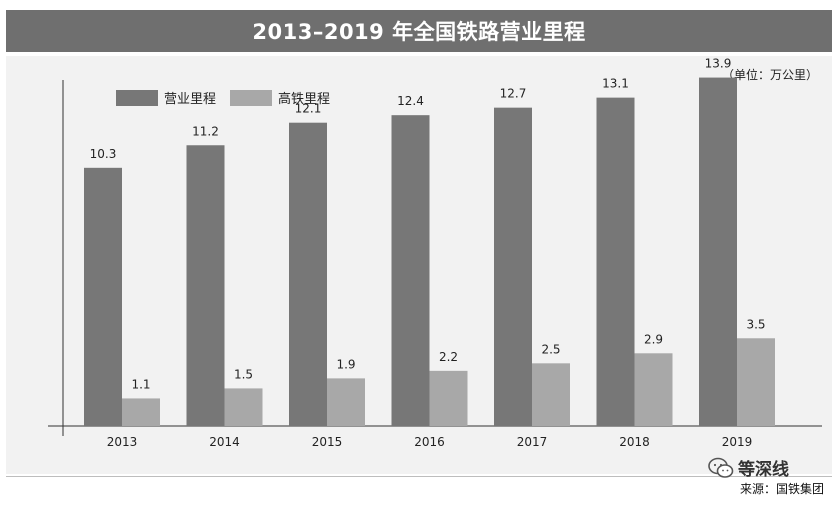 The height and width of the screenshot is (505, 840). Describe the element at coordinates (448, 357) in the screenshot. I see `data-label-series-2-2016: 2.2` at that location.